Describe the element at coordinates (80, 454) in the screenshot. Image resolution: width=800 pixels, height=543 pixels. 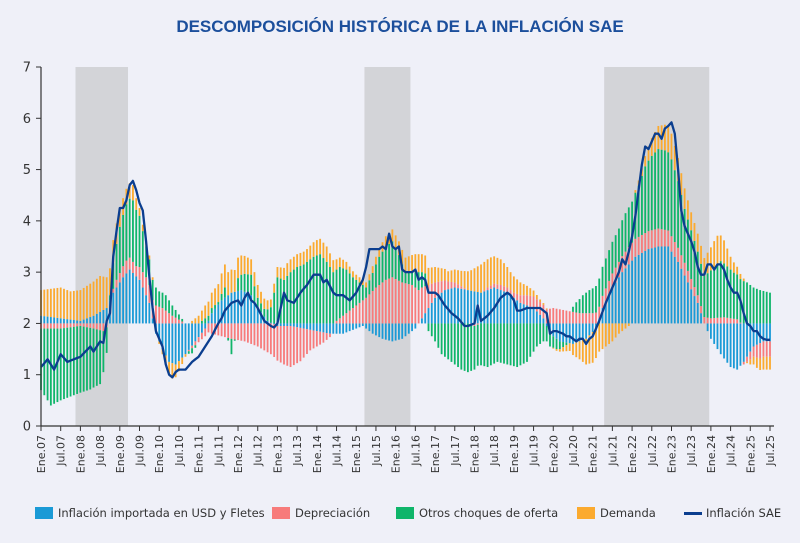
I see `x-tick-label: Ene.08` at that location.